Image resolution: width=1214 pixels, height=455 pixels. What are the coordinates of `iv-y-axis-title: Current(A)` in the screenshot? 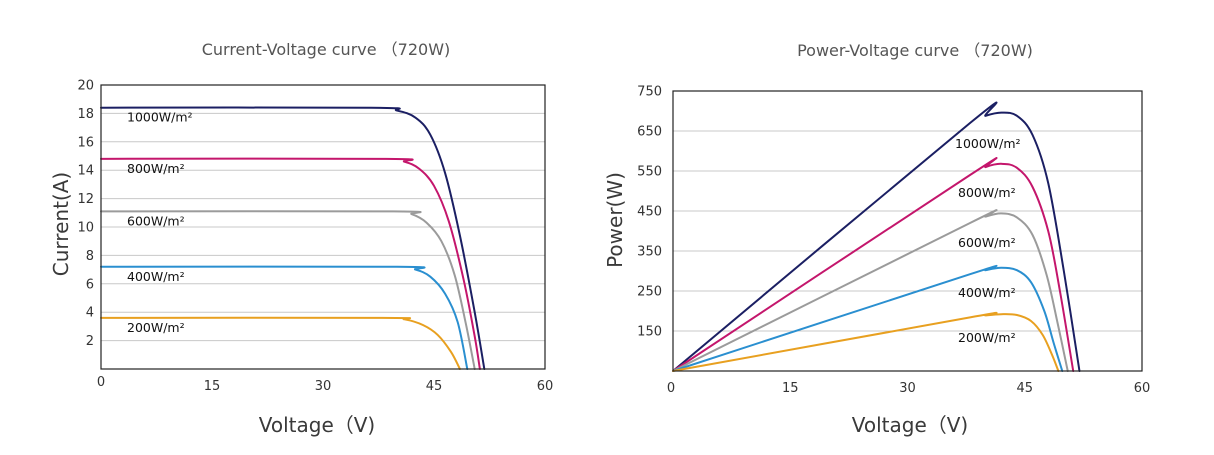 It's located at (61, 224).